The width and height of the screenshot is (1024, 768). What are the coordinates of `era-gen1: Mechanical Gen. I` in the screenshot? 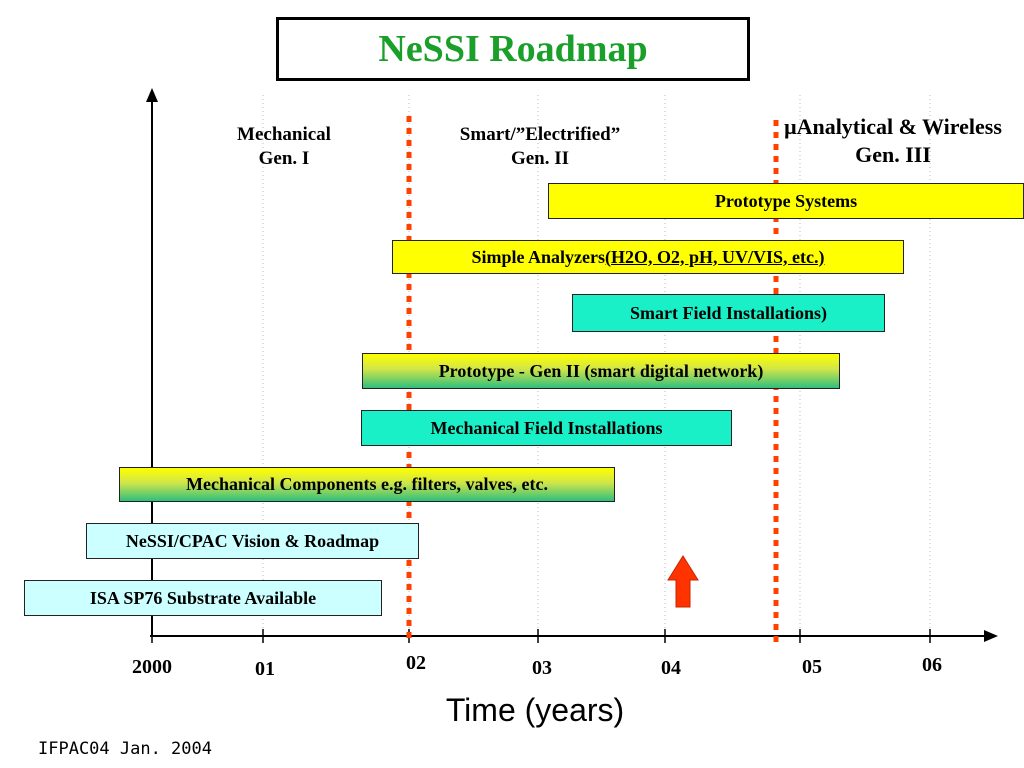 It's located at (284, 147).